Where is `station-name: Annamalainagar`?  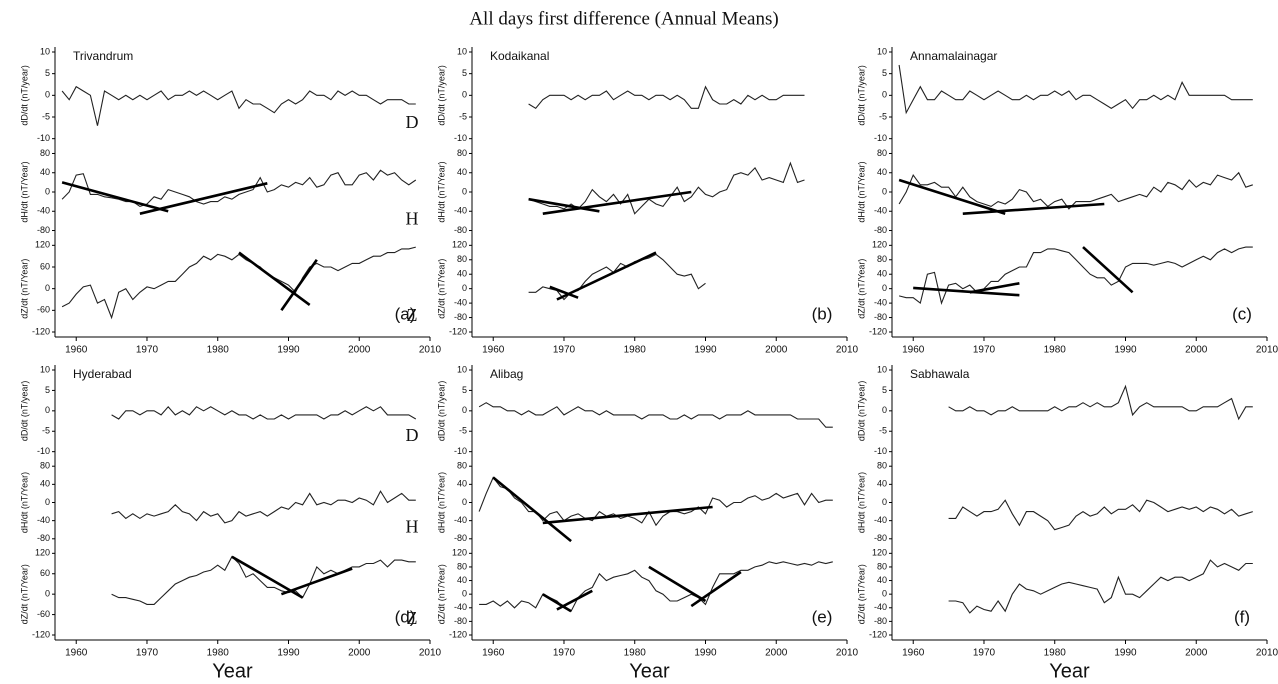
station-name: Annamalainagar is located at coordinates (953, 56).